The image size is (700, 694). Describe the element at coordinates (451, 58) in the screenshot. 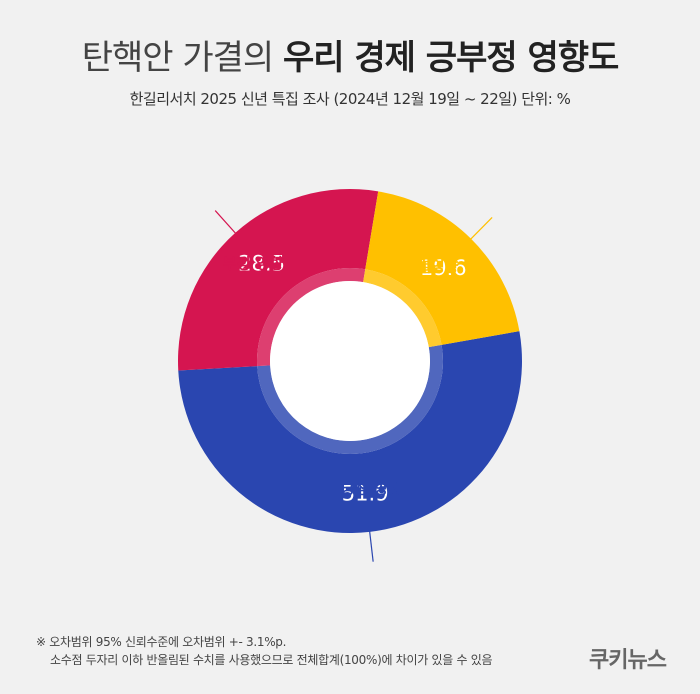

I see `chart-title-bold: 우리 경제 긍부정 영향도` at that location.